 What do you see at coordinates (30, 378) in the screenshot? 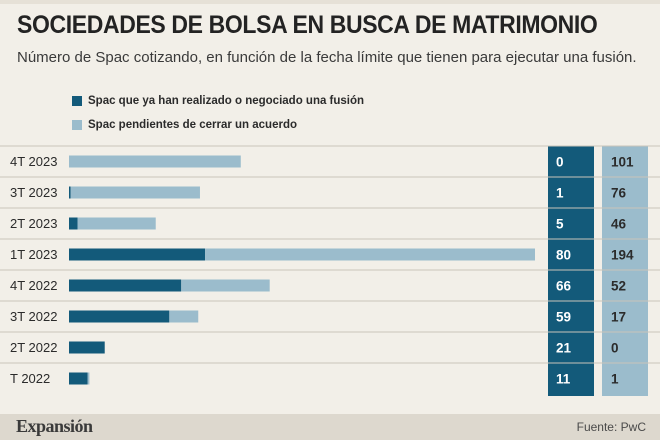
I see `category-label: T 2022` at bounding box center [30, 378].